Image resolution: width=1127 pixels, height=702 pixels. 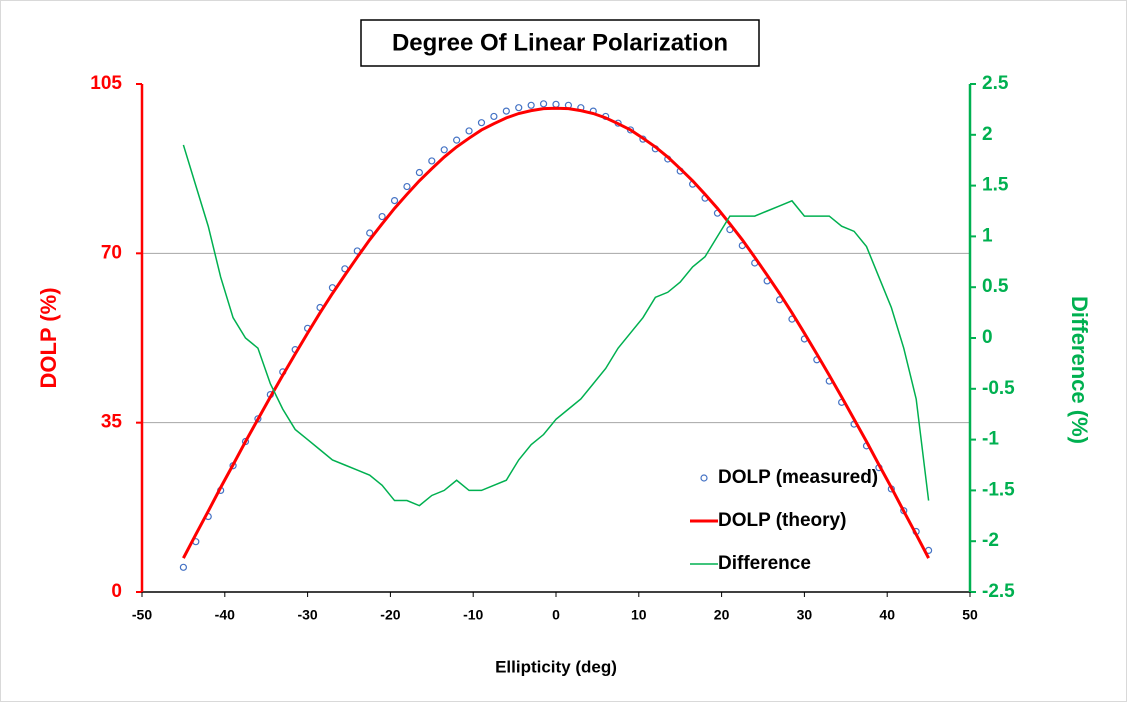 What do you see at coordinates (990, 439) in the screenshot?
I see `y2-tick-label: -1` at bounding box center [990, 439].